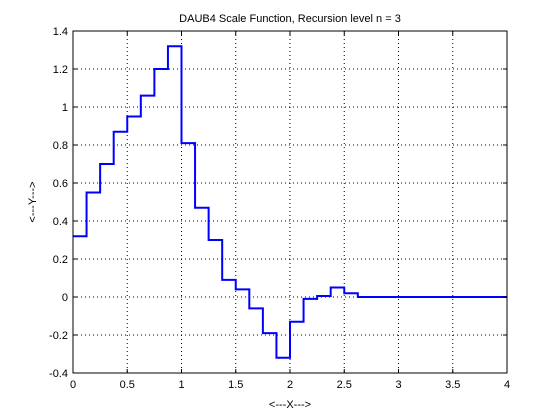 The width and height of the screenshot is (560, 420). I want to click on x-tick-label: 3.5, so click(452, 385).